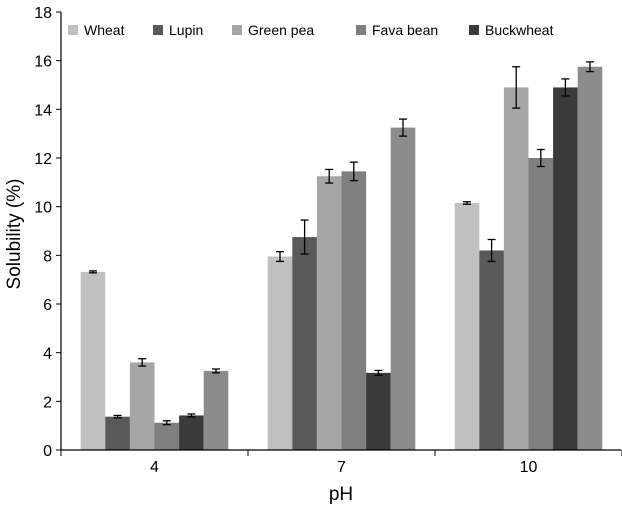 This screenshot has height=509, width=622. Describe the element at coordinates (43, 13) in the screenshot. I see `y-tick-label: 18` at that location.